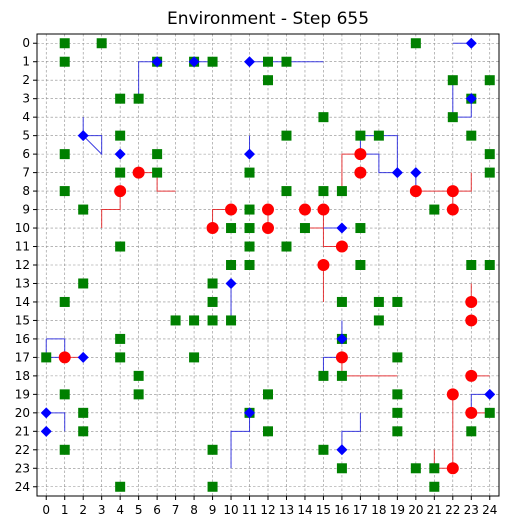 Image resolution: width=509 pixels, height=529 pixels. What do you see at coordinates (268, 19) in the screenshot?
I see `chart-title: Environment - Step 655` at bounding box center [268, 19].